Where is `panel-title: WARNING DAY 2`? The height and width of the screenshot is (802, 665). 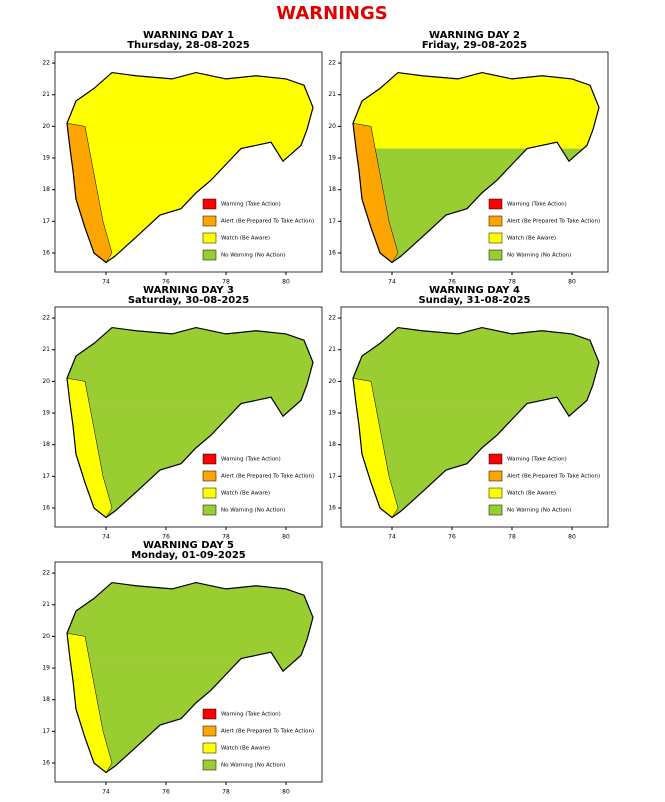 panel-title: WARNING DAY 2 is located at coordinates (474, 35).